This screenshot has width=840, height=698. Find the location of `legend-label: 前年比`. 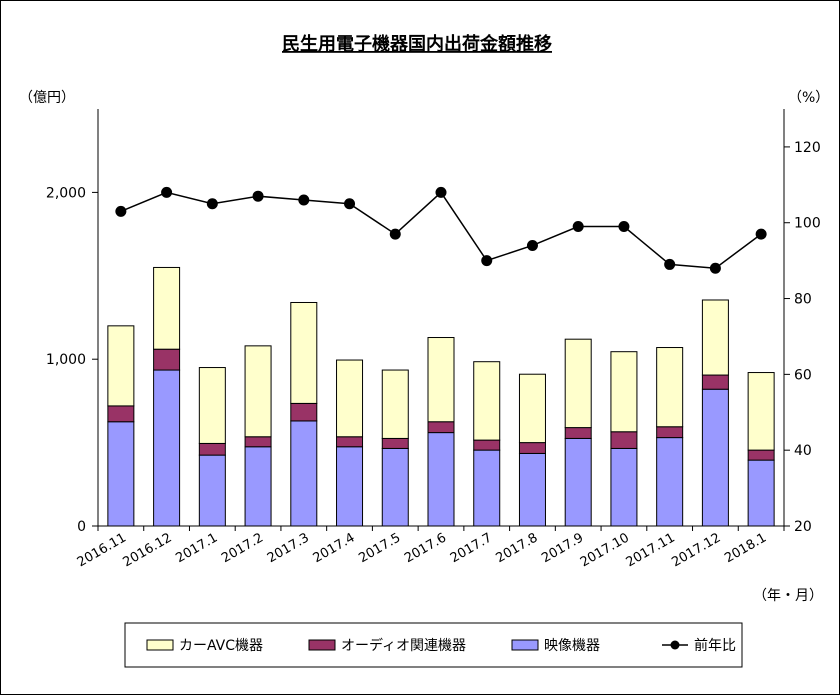

legend-label: 前年比 is located at coordinates (715, 645).